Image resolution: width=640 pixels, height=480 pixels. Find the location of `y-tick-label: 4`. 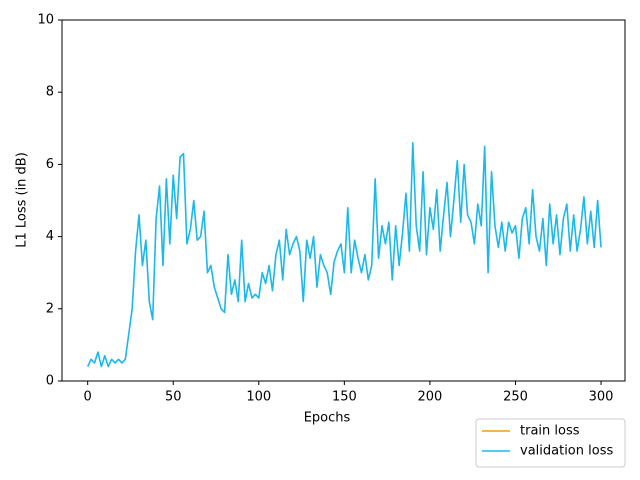

y-tick-label: 4 is located at coordinates (50, 236).